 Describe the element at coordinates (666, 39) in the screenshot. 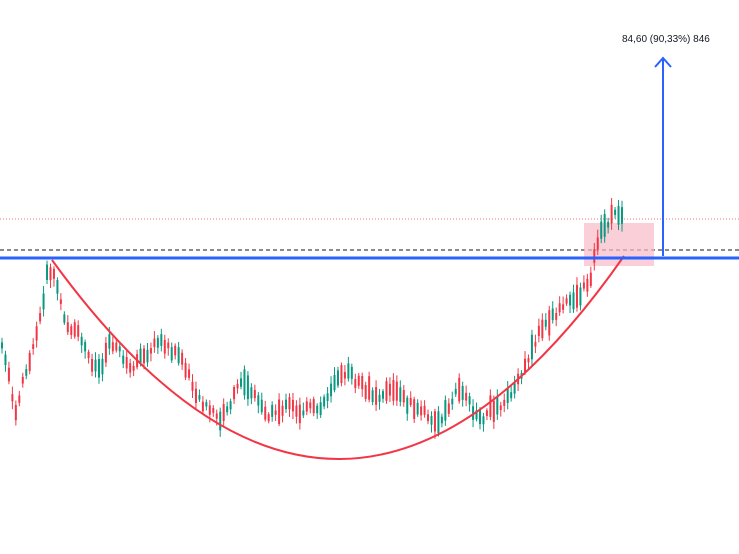

I see `target-measure-label: 84,60 (90,33%) 846` at that location.